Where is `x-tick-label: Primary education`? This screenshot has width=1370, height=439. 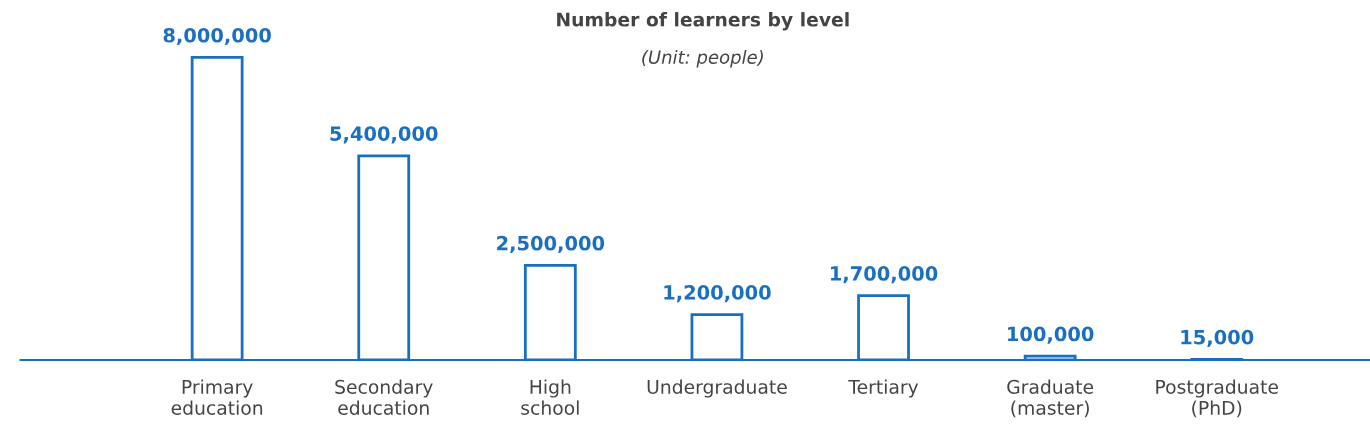
x-tick-label: Primary education is located at coordinates (217, 397).